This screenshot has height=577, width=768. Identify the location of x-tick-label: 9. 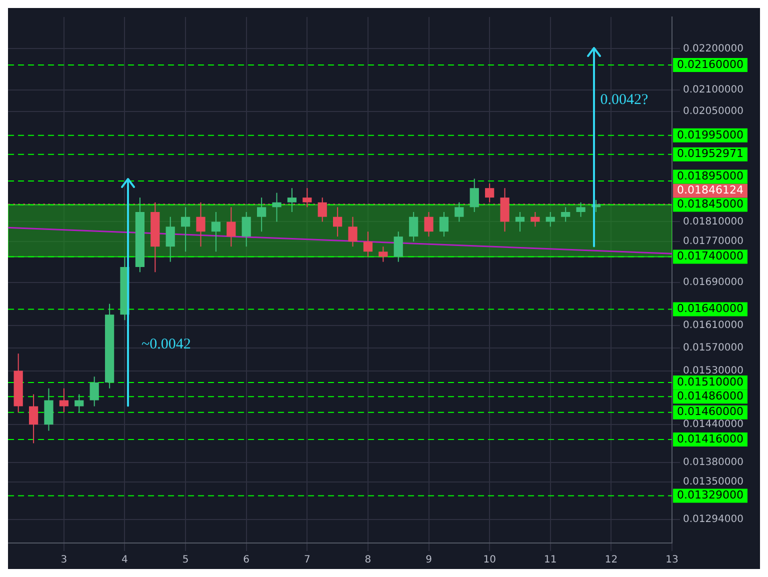
(429, 560).